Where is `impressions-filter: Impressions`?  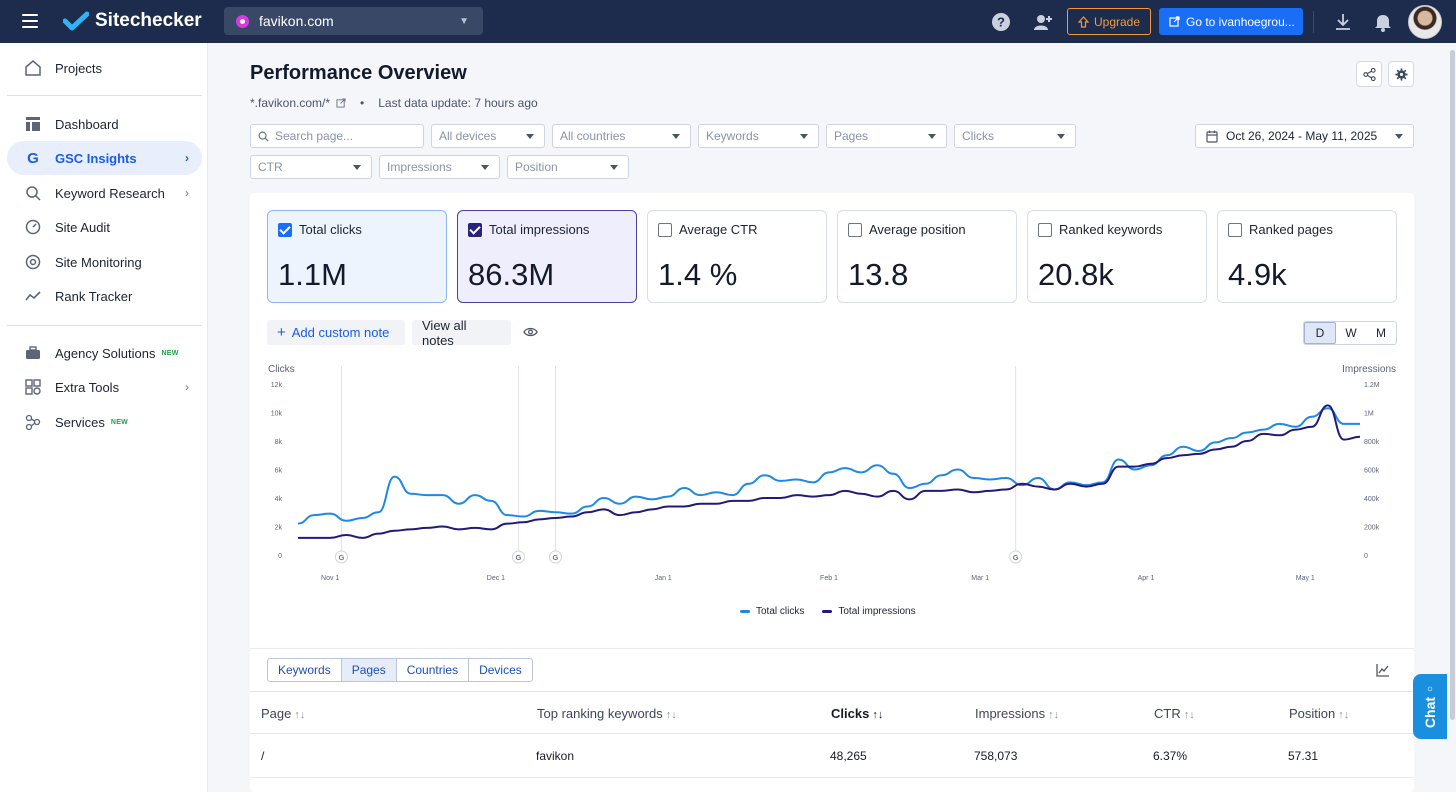 impressions-filter: Impressions is located at coordinates (439, 167).